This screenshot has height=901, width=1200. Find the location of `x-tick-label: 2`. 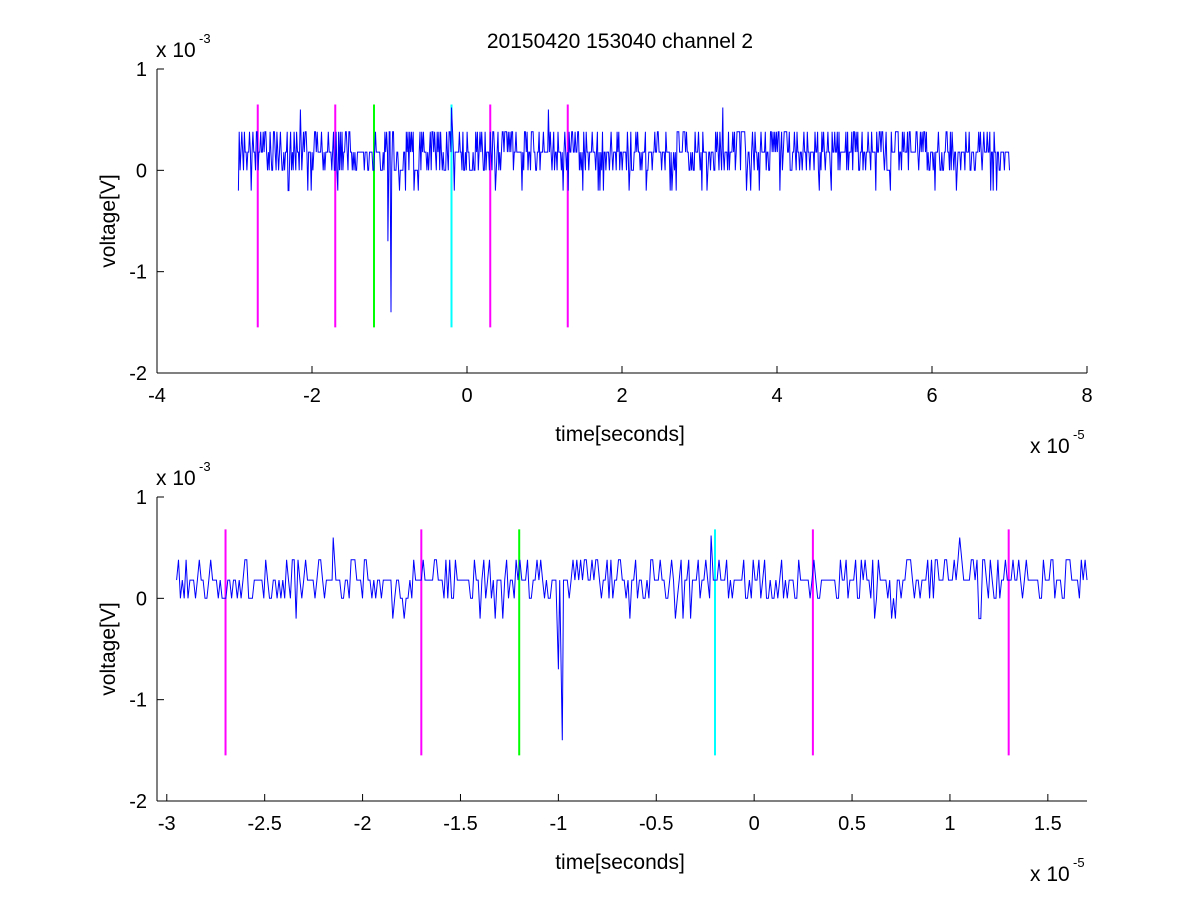

x-tick-label: 2 is located at coordinates (621, 396).